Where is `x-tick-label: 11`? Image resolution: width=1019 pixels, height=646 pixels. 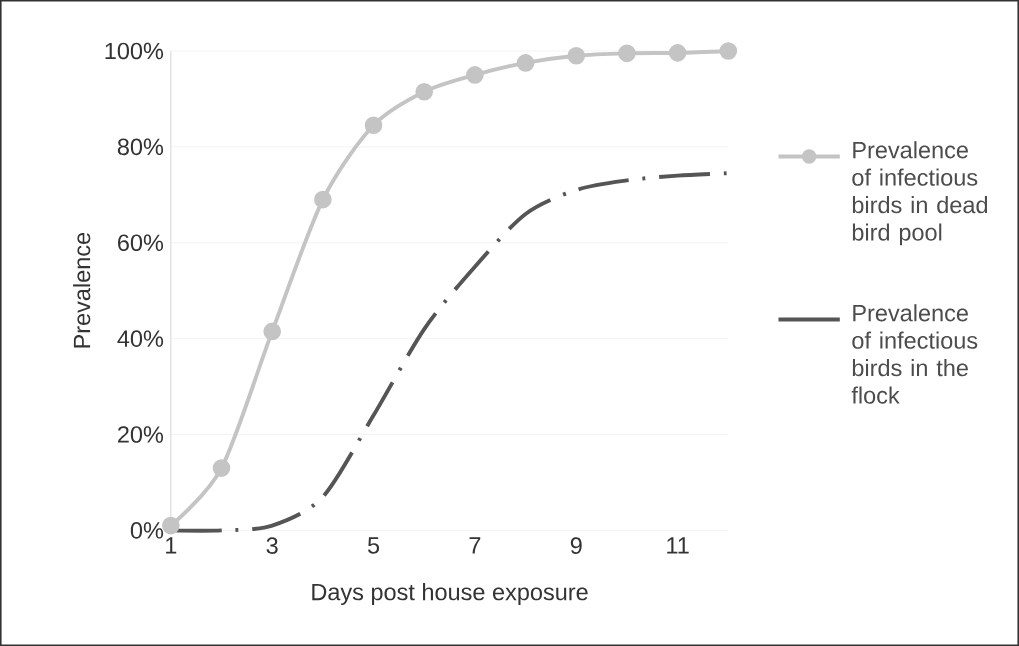 x-tick-label: 11 is located at coordinates (678, 545).